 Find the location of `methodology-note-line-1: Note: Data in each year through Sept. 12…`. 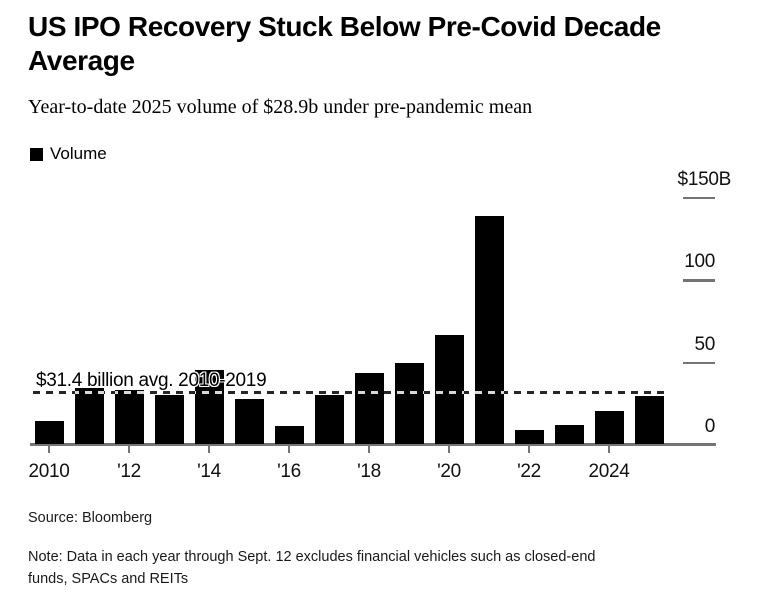

methodology-note-line-1: Note: Data in each year through Sept. 12… is located at coordinates (312, 557).